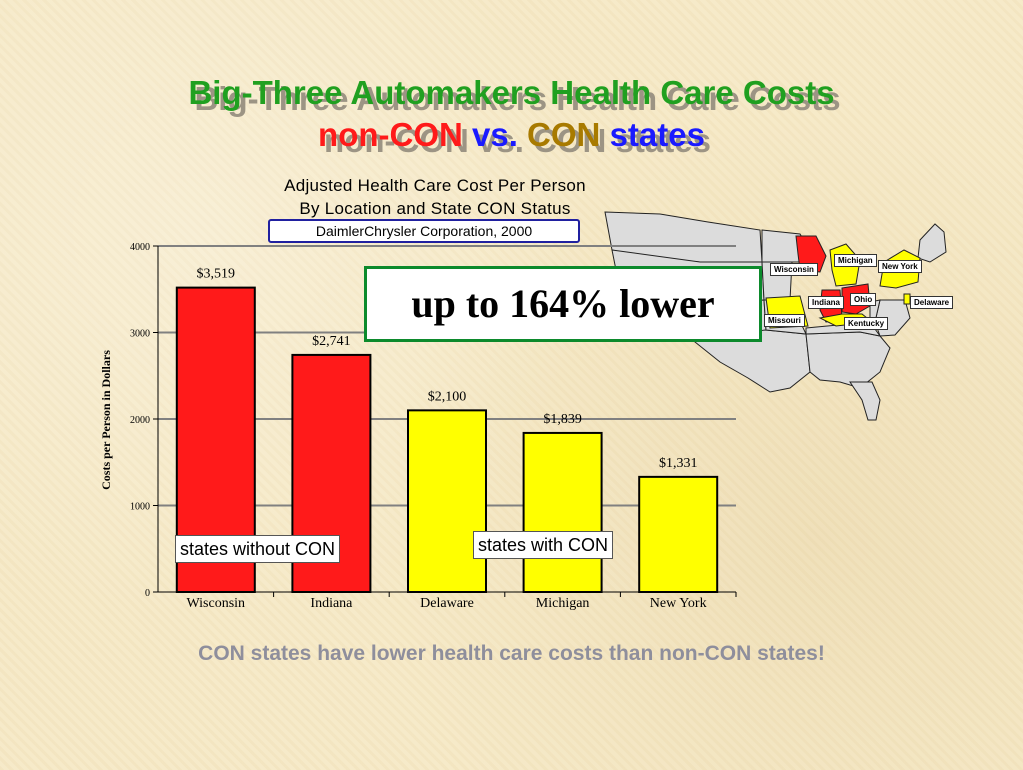 The image size is (1023, 770). Describe the element at coordinates (495, 134) in the screenshot. I see `title-vs: vs.` at that location.